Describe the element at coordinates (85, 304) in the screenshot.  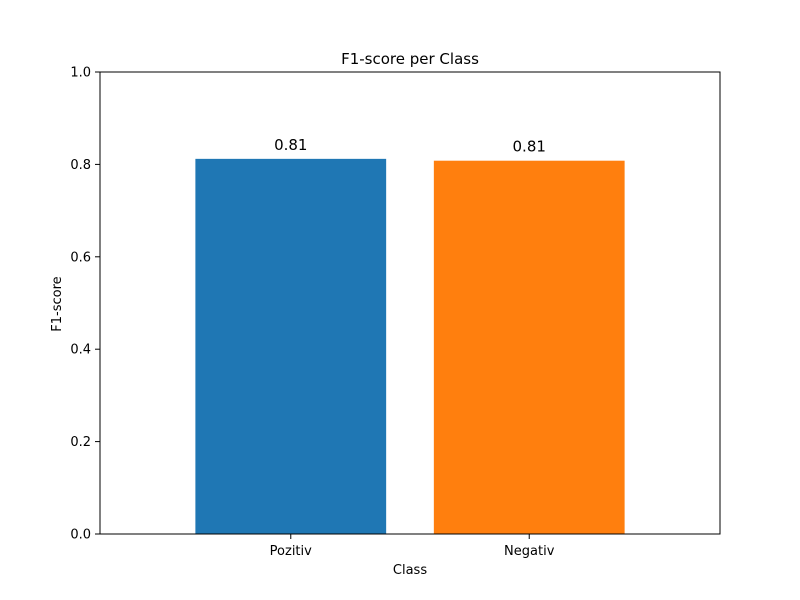
I see `y-axis: 0.0 0.2 0.4 0.6 0.8 1.0` at that location.